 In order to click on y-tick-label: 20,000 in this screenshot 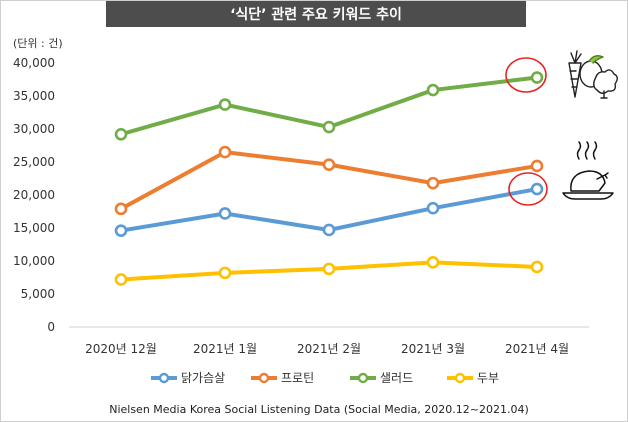, I will do `click(34, 195)`.